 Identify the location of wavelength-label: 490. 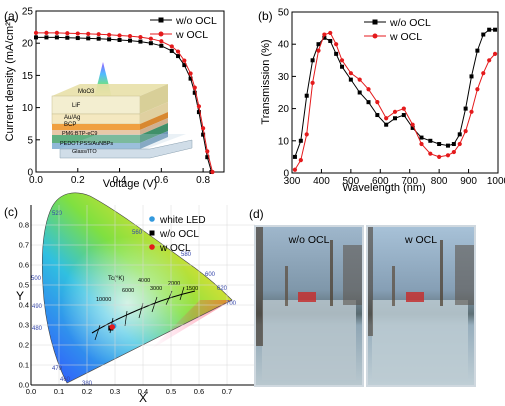
(37, 307).